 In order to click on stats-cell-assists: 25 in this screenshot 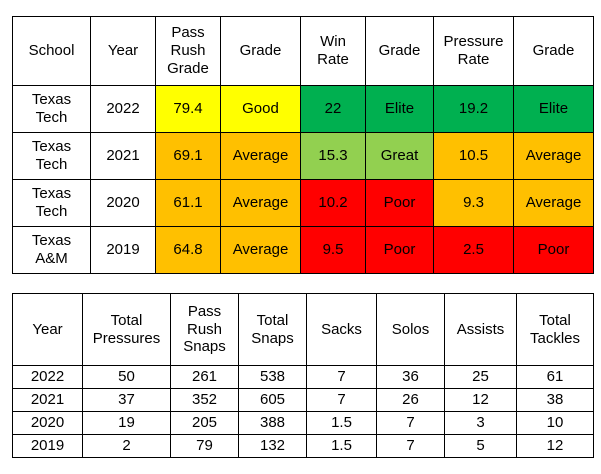, I will do `click(480, 377)`.